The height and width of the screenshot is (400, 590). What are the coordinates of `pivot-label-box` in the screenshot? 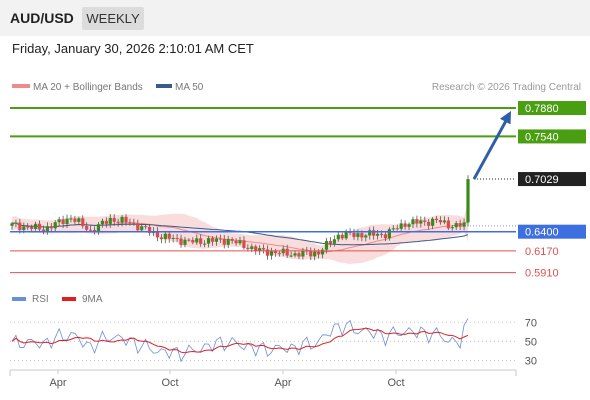 It's located at (552, 231).